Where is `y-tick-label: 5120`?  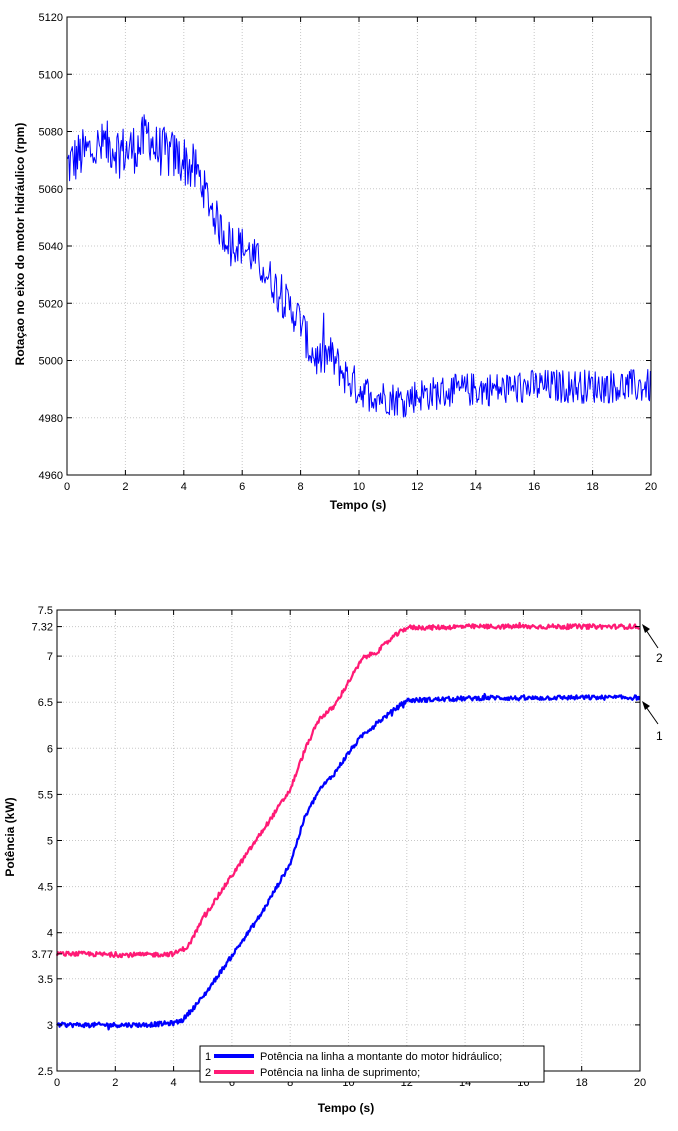
y-tick-label: 5120 is located at coordinates (51, 18).